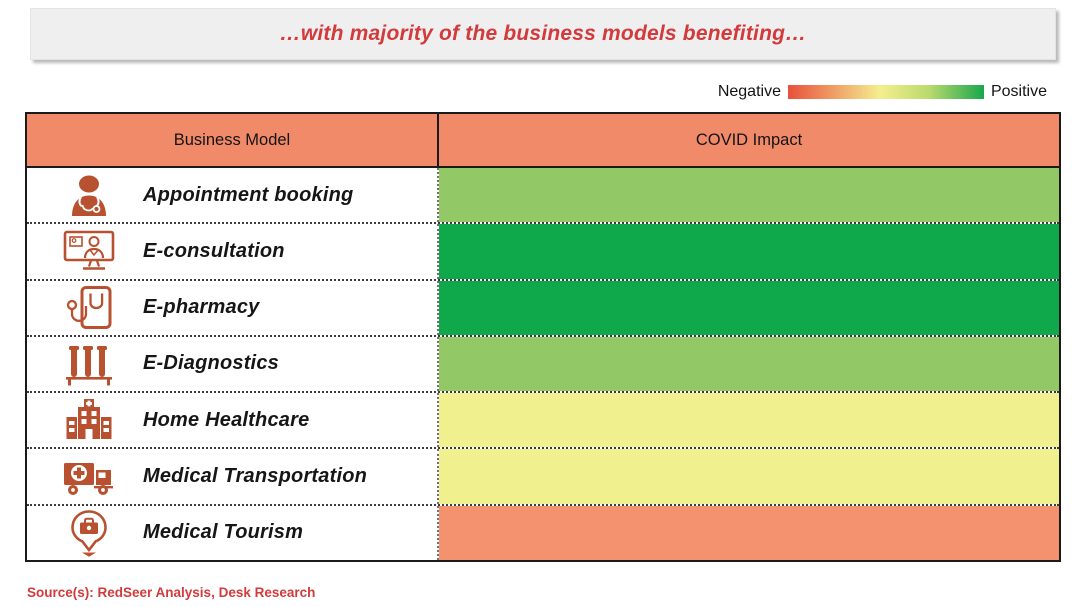  I want to click on business-model-label: Appointment booking, so click(248, 194).